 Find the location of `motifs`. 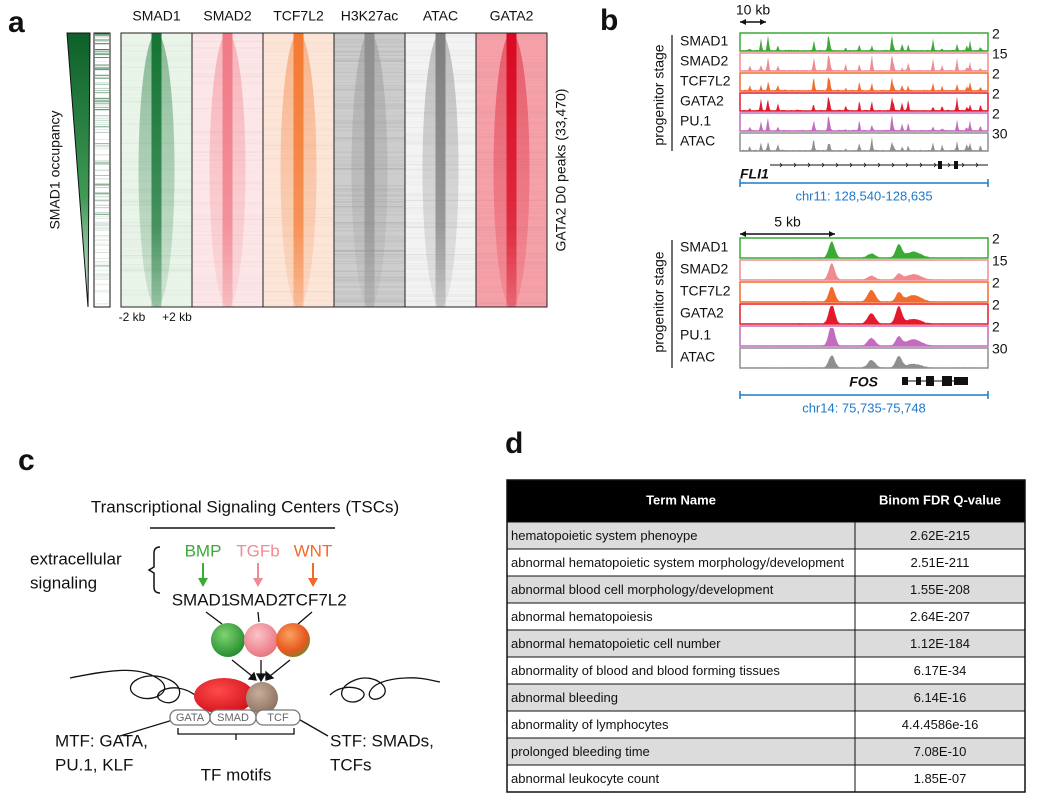

motifs is located at coordinates (235, 717).